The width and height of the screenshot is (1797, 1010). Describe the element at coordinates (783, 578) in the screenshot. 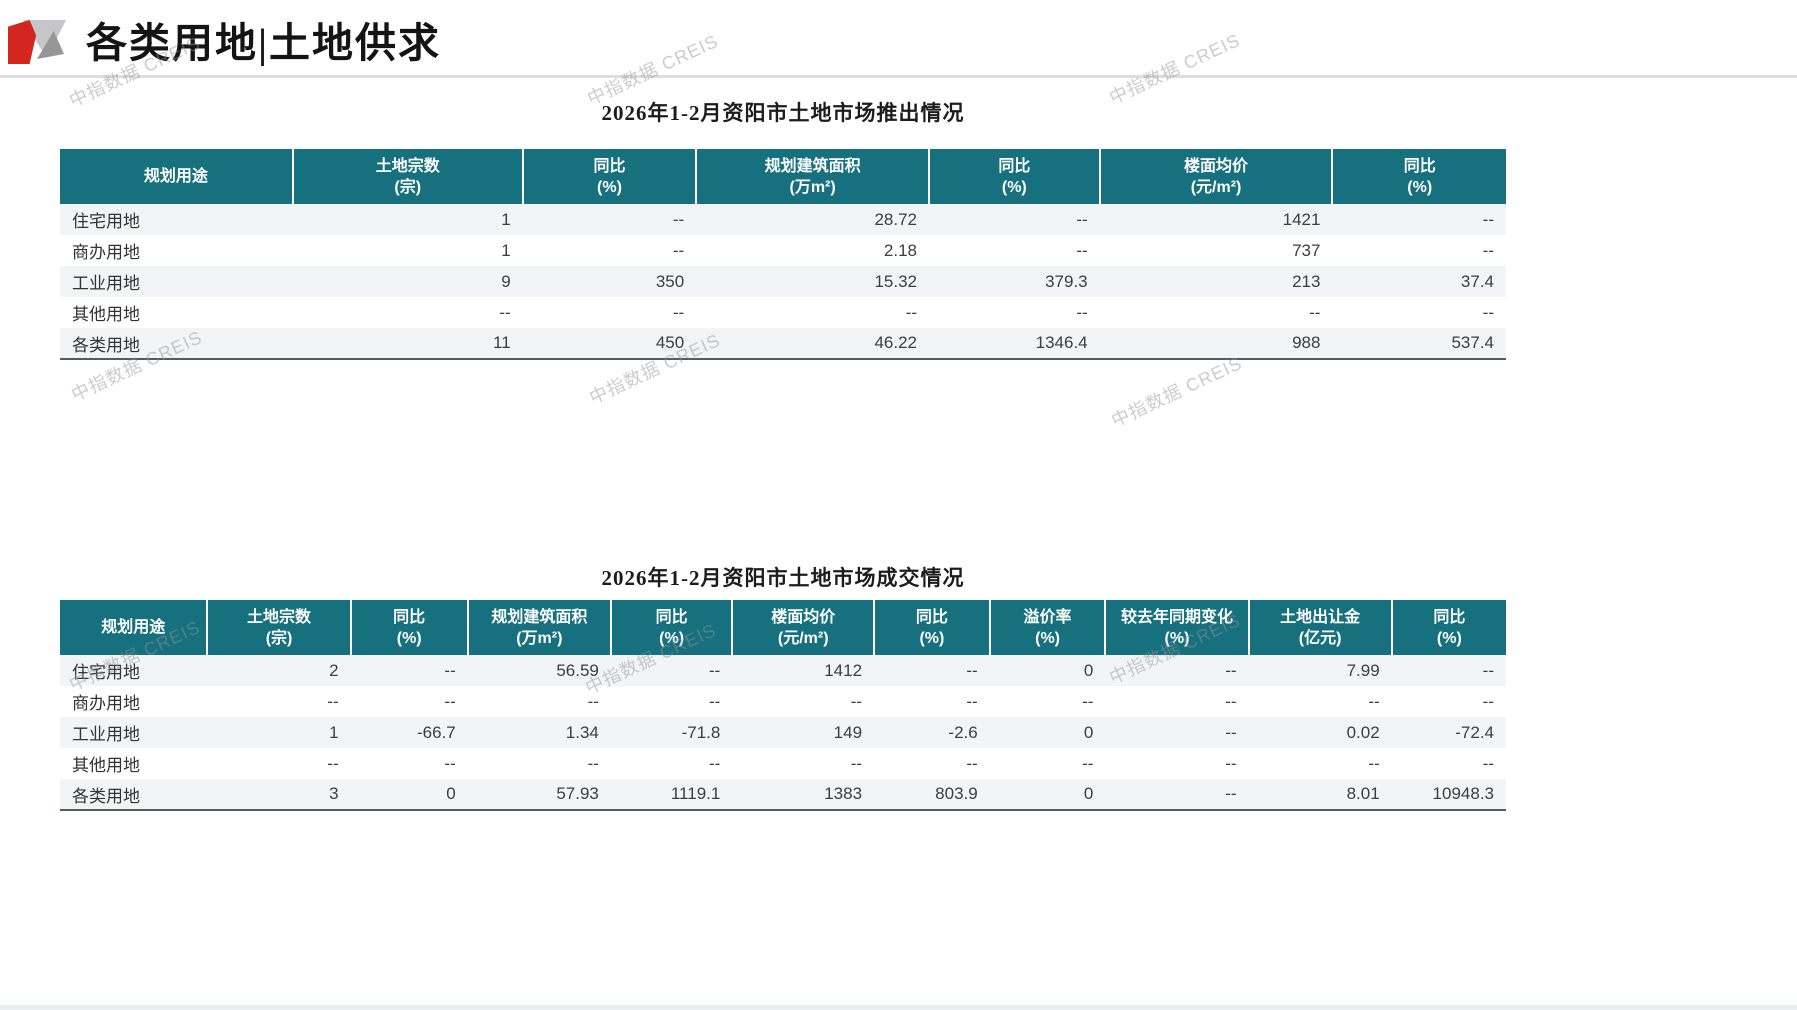

I see `transaction-table-title: 2026年1-2月资阳市土地市场成交情况` at that location.